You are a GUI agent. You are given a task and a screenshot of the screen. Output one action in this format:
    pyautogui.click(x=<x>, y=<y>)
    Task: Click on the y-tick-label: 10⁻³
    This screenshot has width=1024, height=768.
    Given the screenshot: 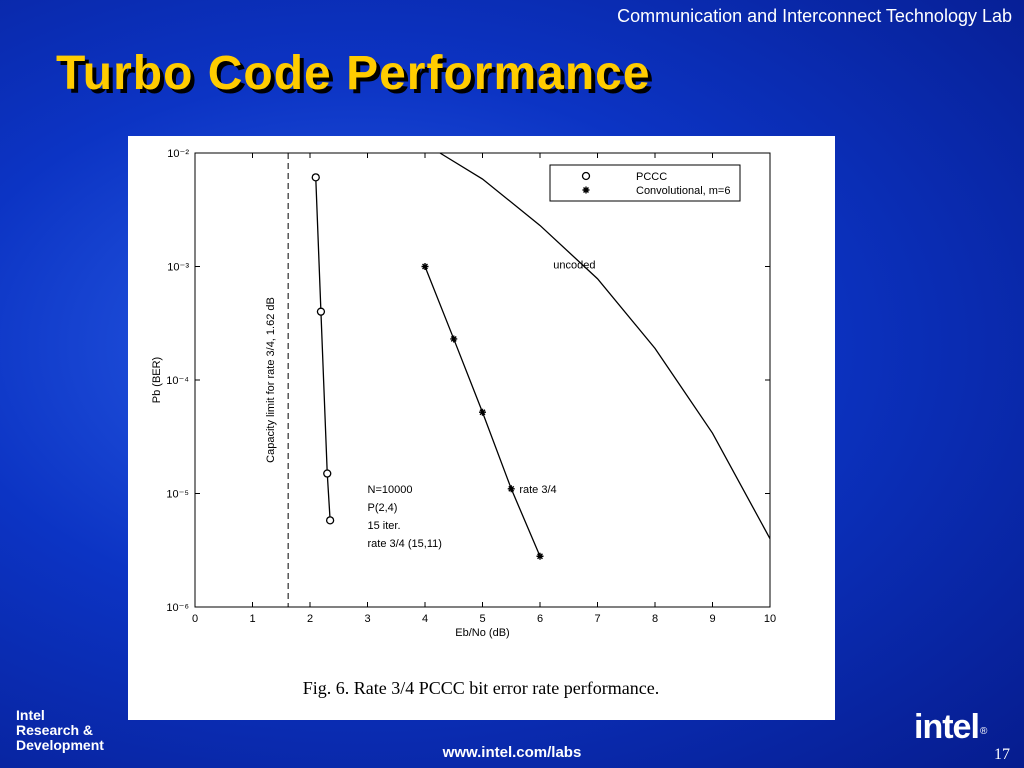 What is the action you would take?
    pyautogui.click(x=178, y=268)
    